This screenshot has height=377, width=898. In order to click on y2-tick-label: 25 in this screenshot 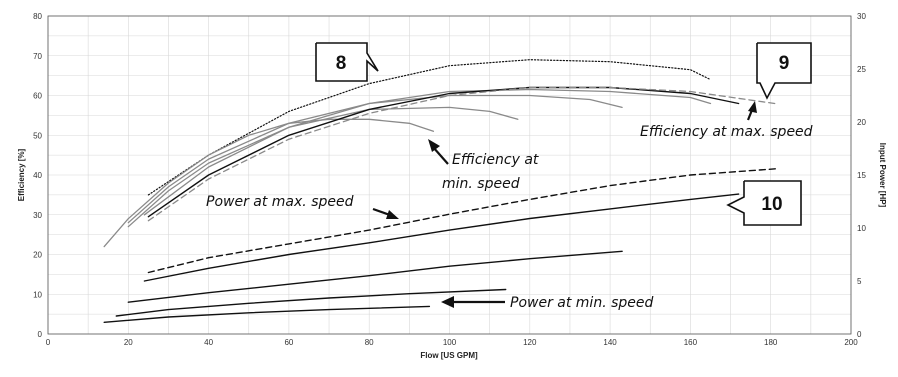, I will do `click(861, 69)`.